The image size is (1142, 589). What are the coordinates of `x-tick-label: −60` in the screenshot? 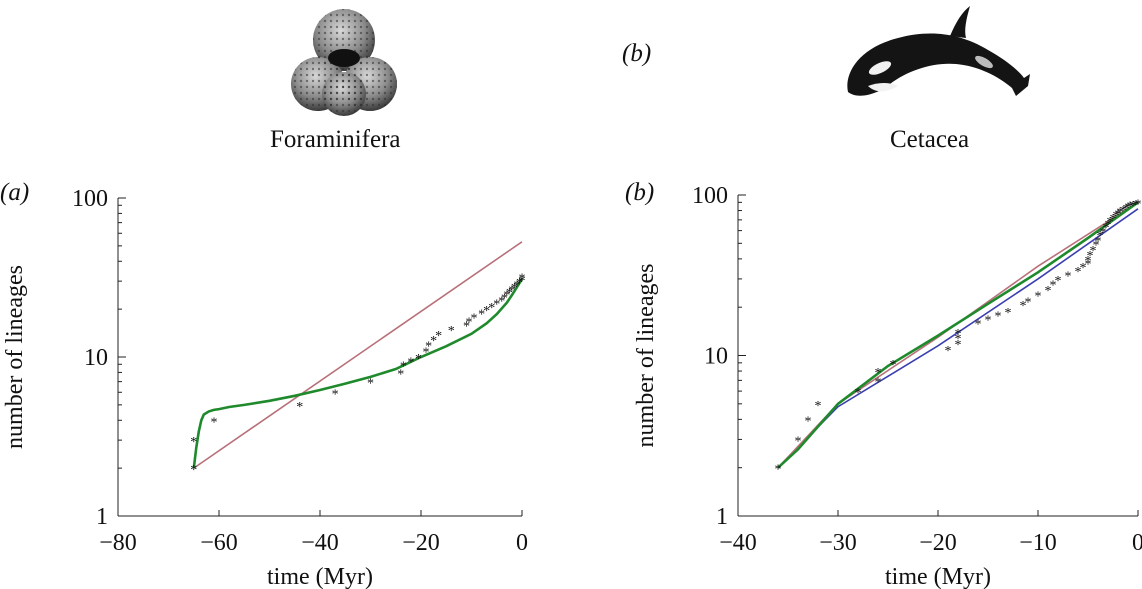 It's located at (219, 543).